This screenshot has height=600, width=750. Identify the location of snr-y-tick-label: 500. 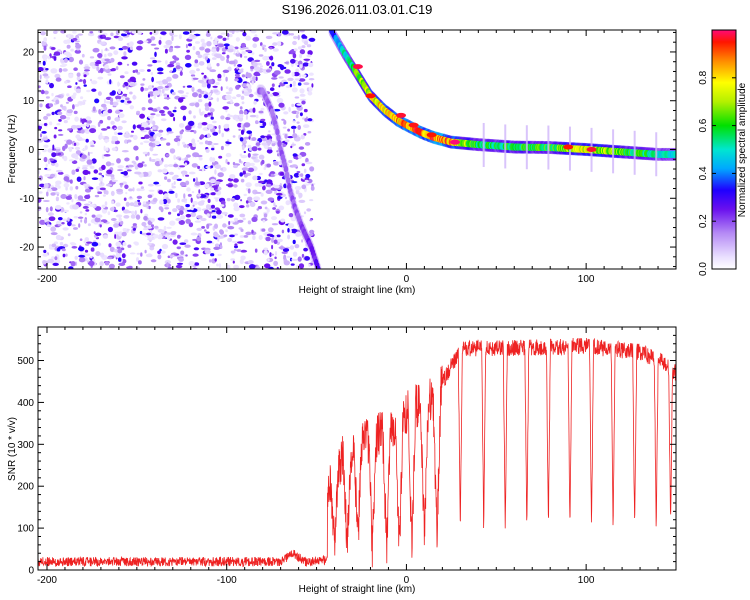
(25, 361).